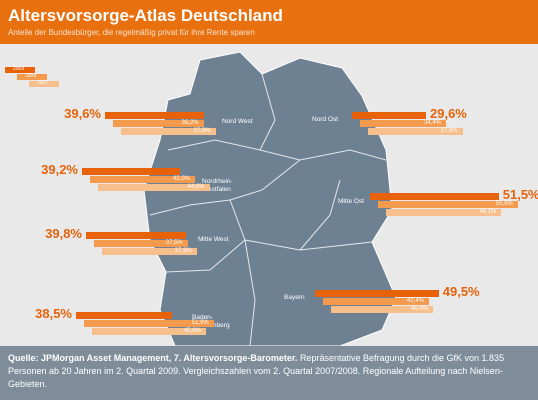 The image size is (538, 400). What do you see at coordinates (504, 204) in the screenshot?
I see `value-label: 55,9%` at bounding box center [504, 204].